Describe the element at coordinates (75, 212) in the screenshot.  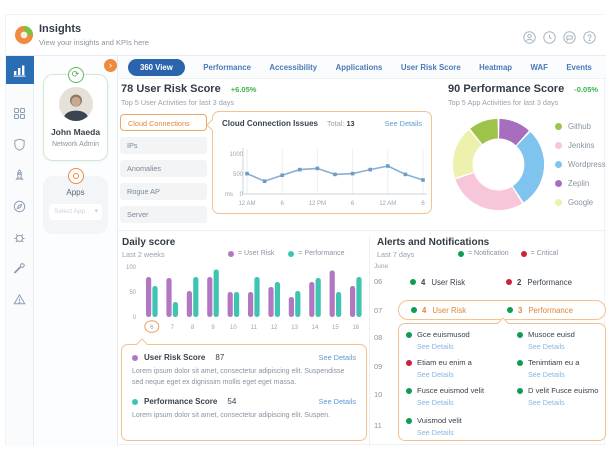
I see `app-select: Select App ▾` at that location.